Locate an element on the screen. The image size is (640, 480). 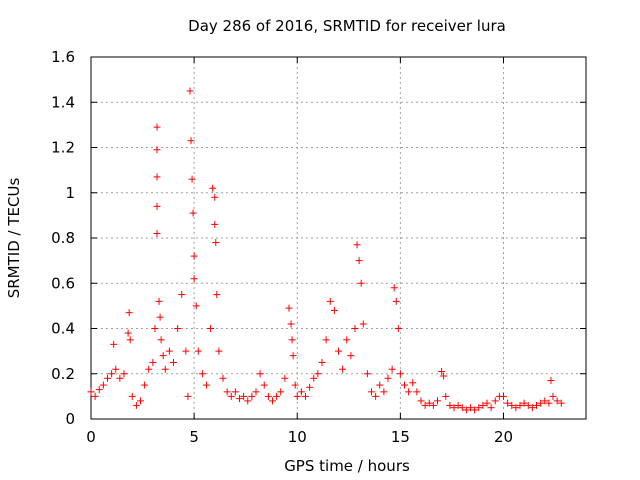
x-tick-labels: 0 5 10 15 20 is located at coordinates (299, 437).